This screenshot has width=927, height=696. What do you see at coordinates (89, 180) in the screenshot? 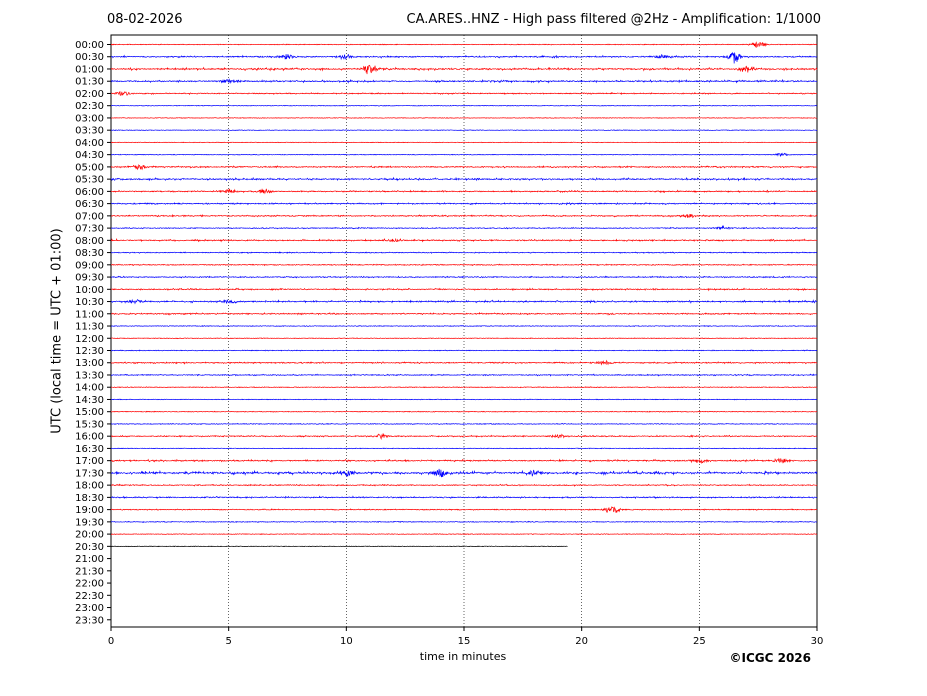
I see `y-tick-label: 05:30` at bounding box center [89, 180].